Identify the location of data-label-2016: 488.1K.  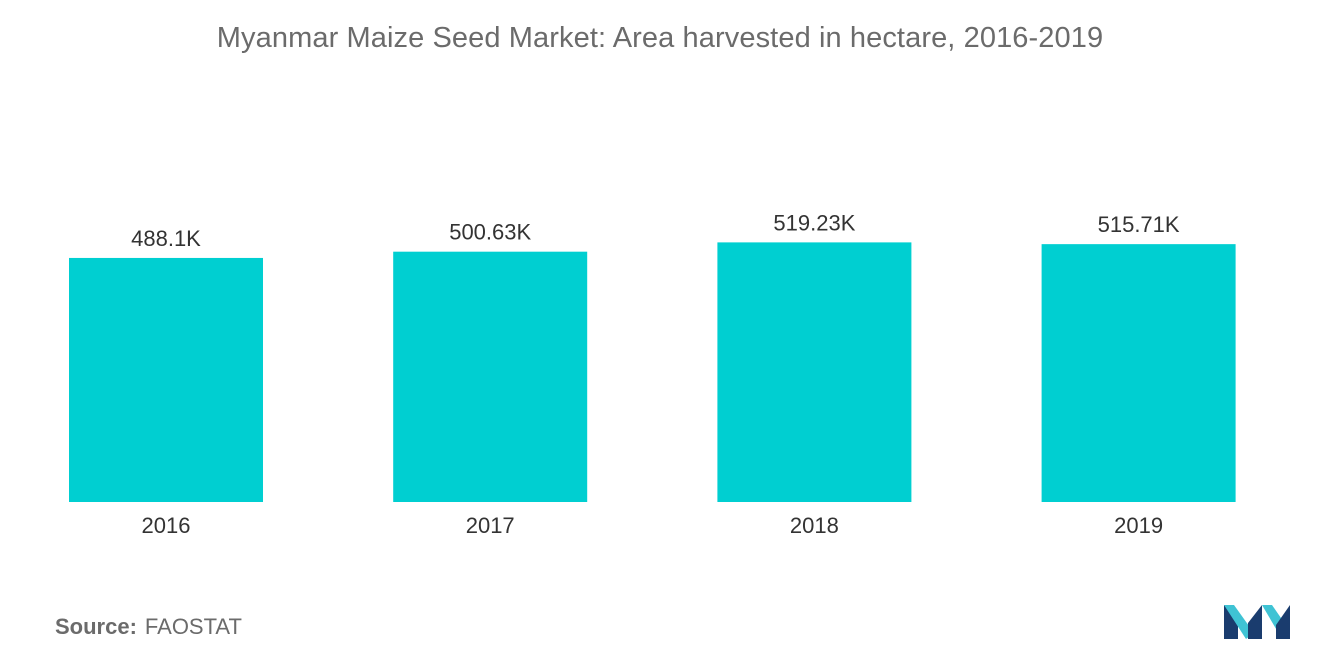
(166, 238).